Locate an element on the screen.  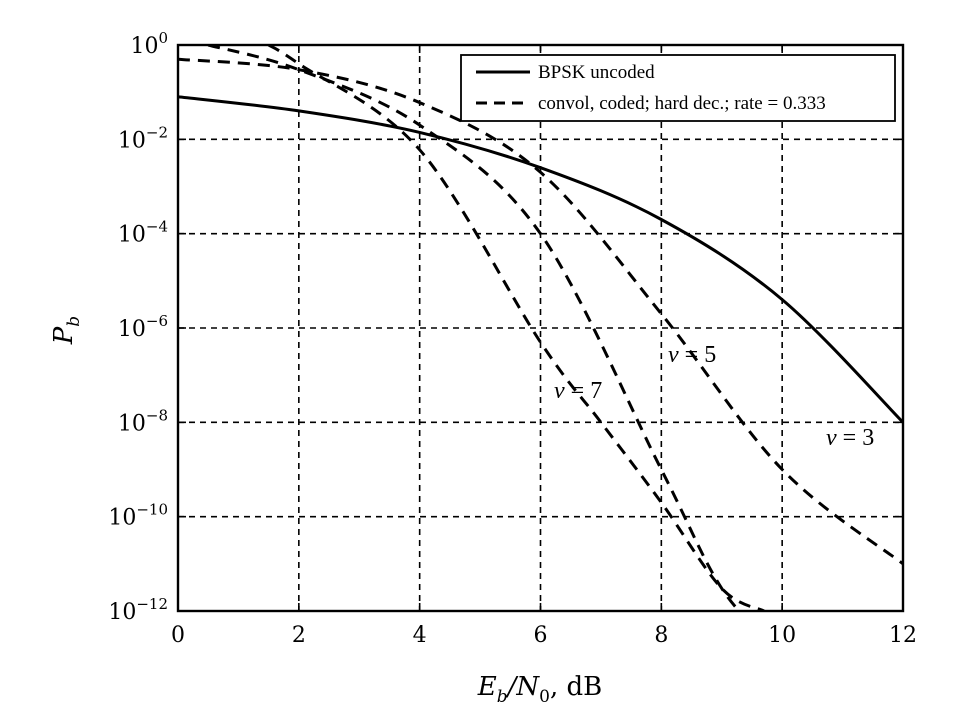
curve-label-v5-v: v is located at coordinates (673, 355).